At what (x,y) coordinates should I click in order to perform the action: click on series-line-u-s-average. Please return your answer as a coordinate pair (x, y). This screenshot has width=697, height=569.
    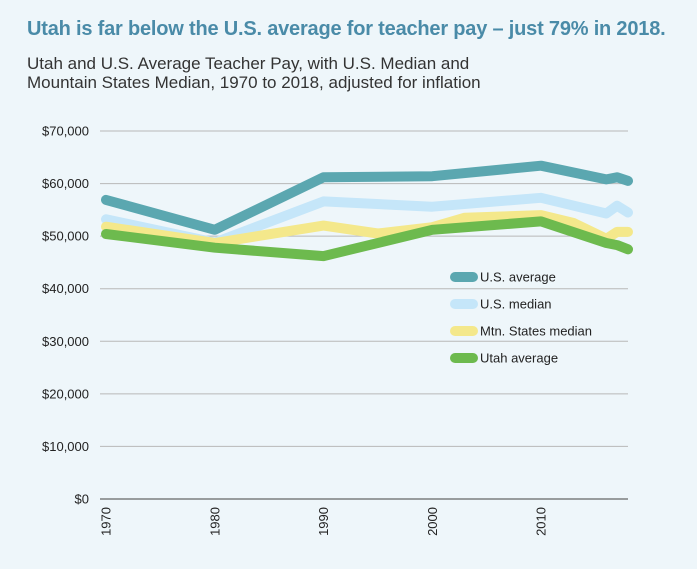
    Looking at the image, I should click on (367, 197).